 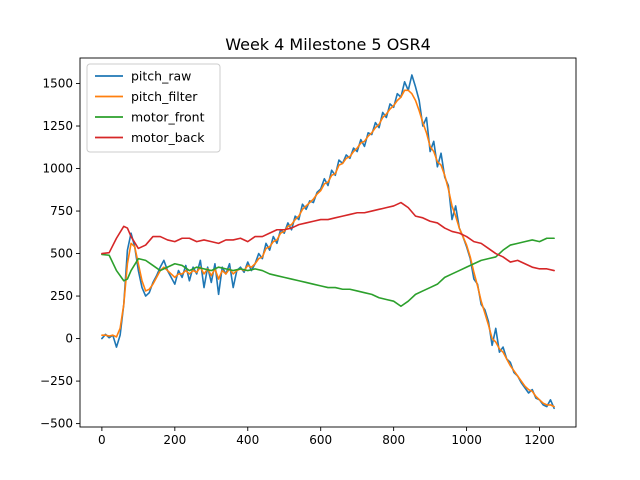 I want to click on y-tick-label: −500, so click(x=56, y=424).